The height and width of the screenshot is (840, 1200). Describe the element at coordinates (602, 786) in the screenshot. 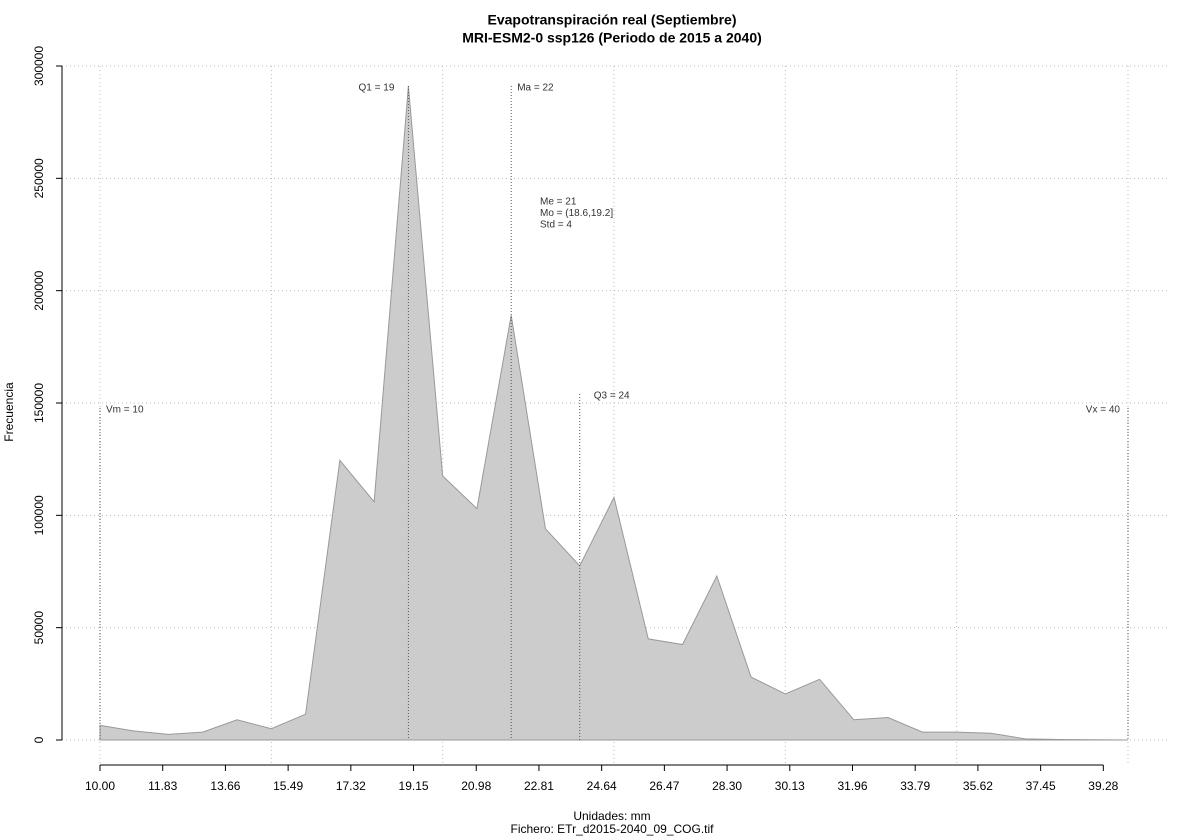

I see `x-tick-label: 24.64` at that location.